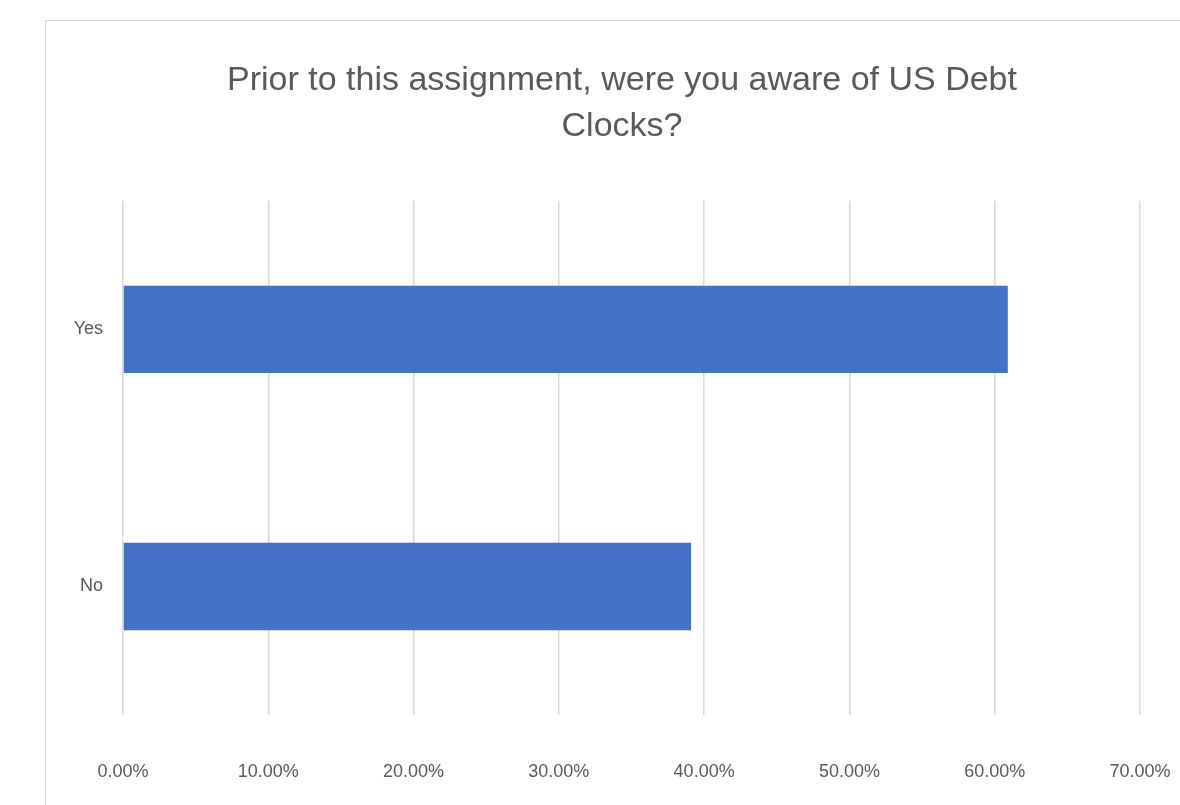  I want to click on x-tick-label: 40.00%, so click(704, 770).